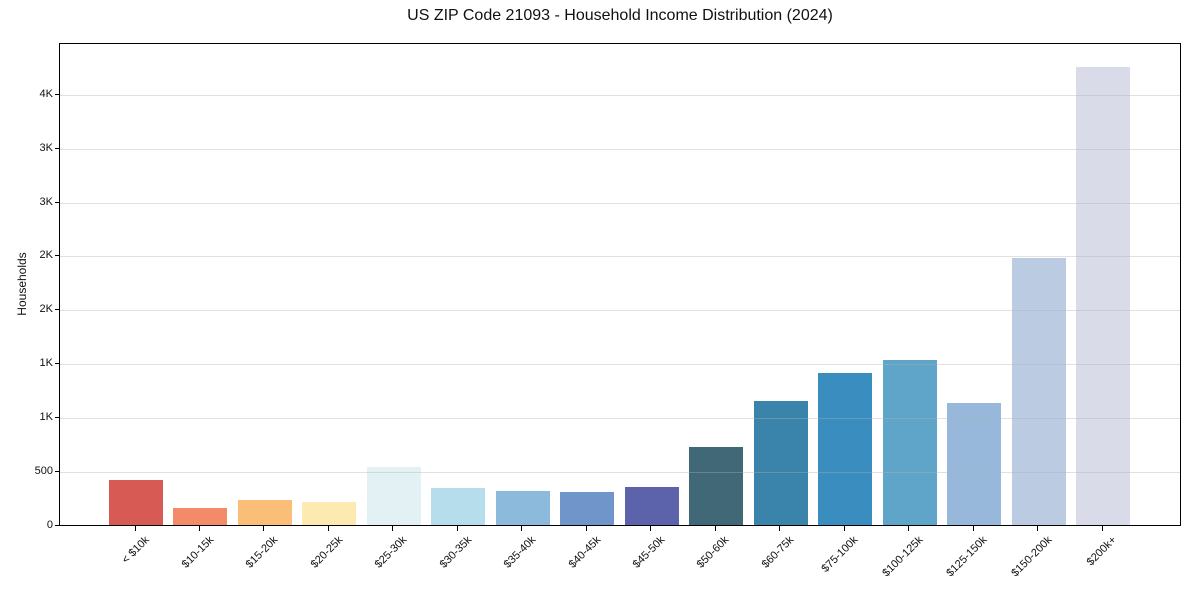  What do you see at coordinates (135, 550) in the screenshot?
I see `x-tick-label: < $10k` at bounding box center [135, 550].